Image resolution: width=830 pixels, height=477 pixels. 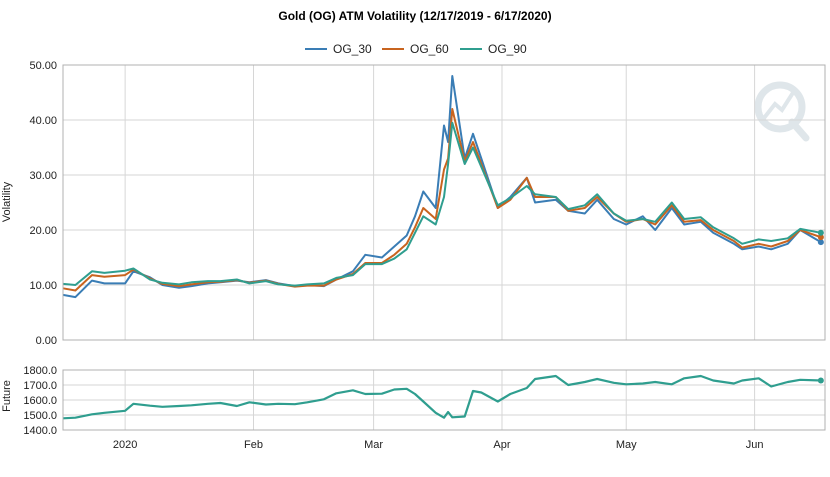 I want to click on future-y-tick-label: 1500.0, so click(x=40, y=416).